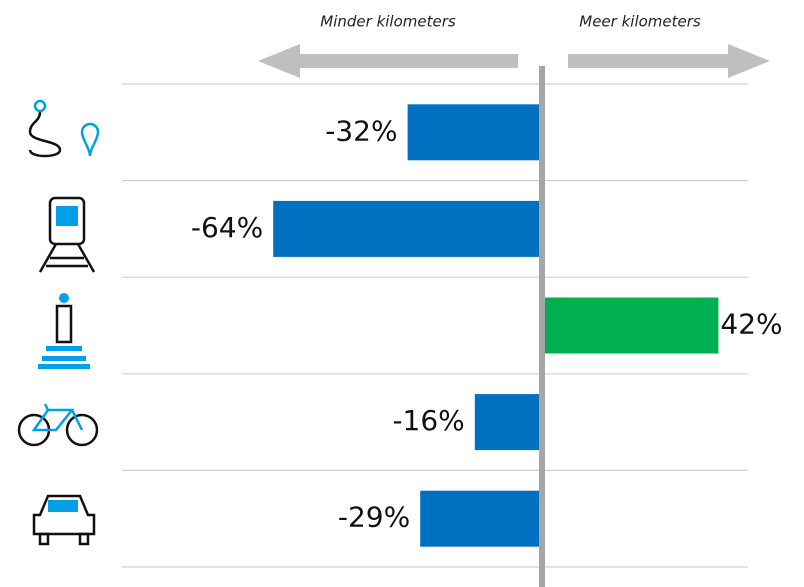  Describe the element at coordinates (374, 517) in the screenshot. I see `value-label: -29%` at that location.